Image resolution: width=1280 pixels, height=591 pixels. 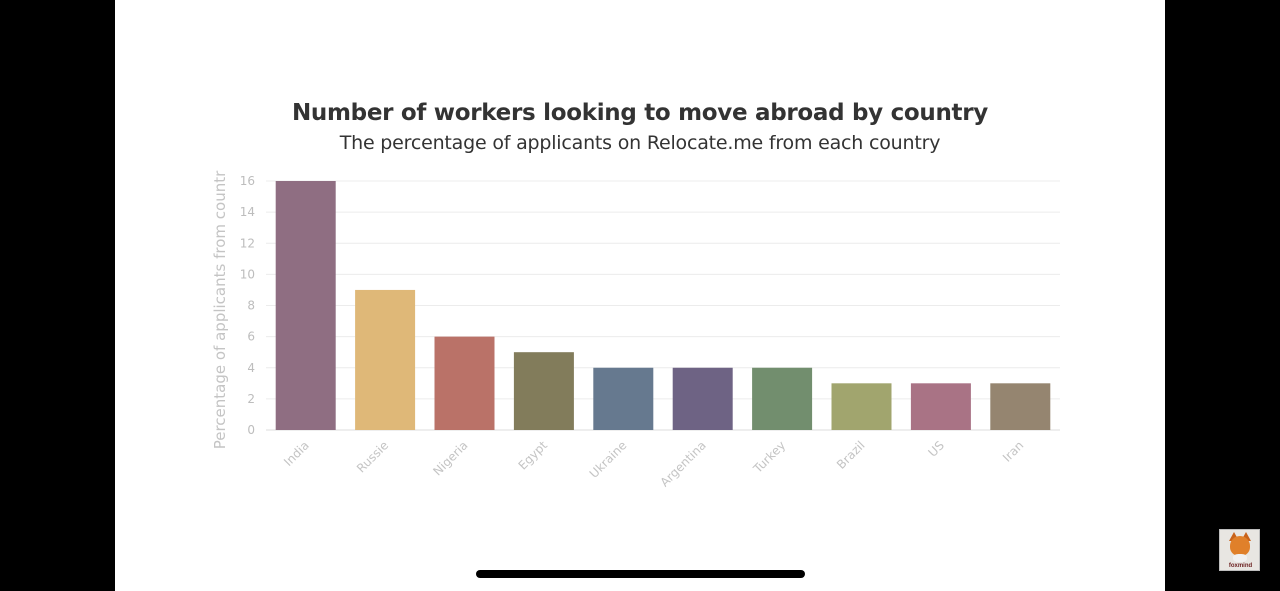 I want to click on y-tick-label: 16, so click(x=247, y=181).